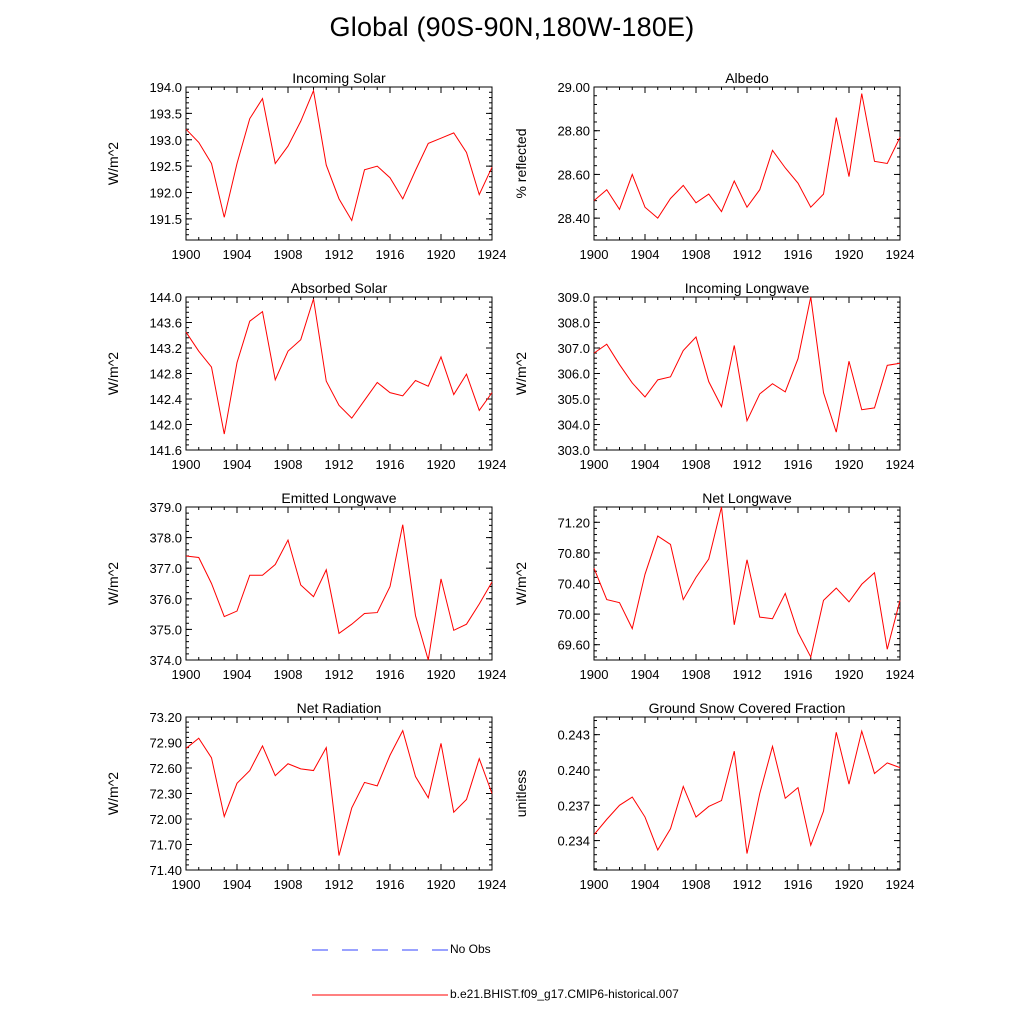 The height and width of the screenshot is (1024, 1024). What do you see at coordinates (165, 507) in the screenshot?
I see `y-tick-label: 379.0` at bounding box center [165, 507].